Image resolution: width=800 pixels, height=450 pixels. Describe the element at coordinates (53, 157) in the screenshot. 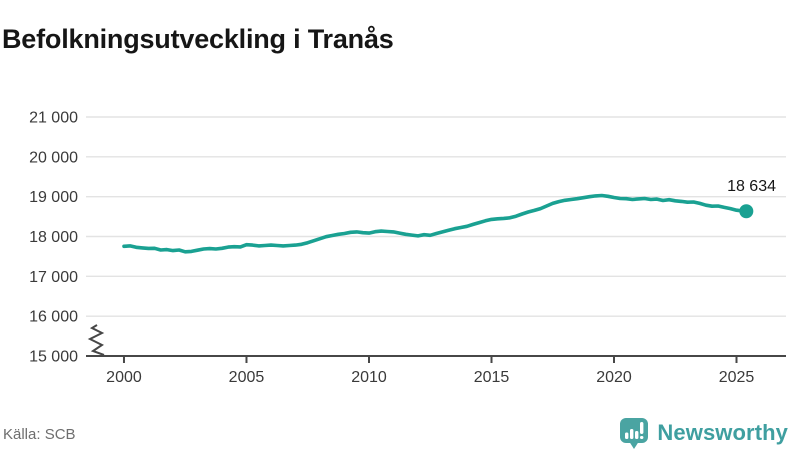

I see `y-axis-tick-label: 20 000` at that location.